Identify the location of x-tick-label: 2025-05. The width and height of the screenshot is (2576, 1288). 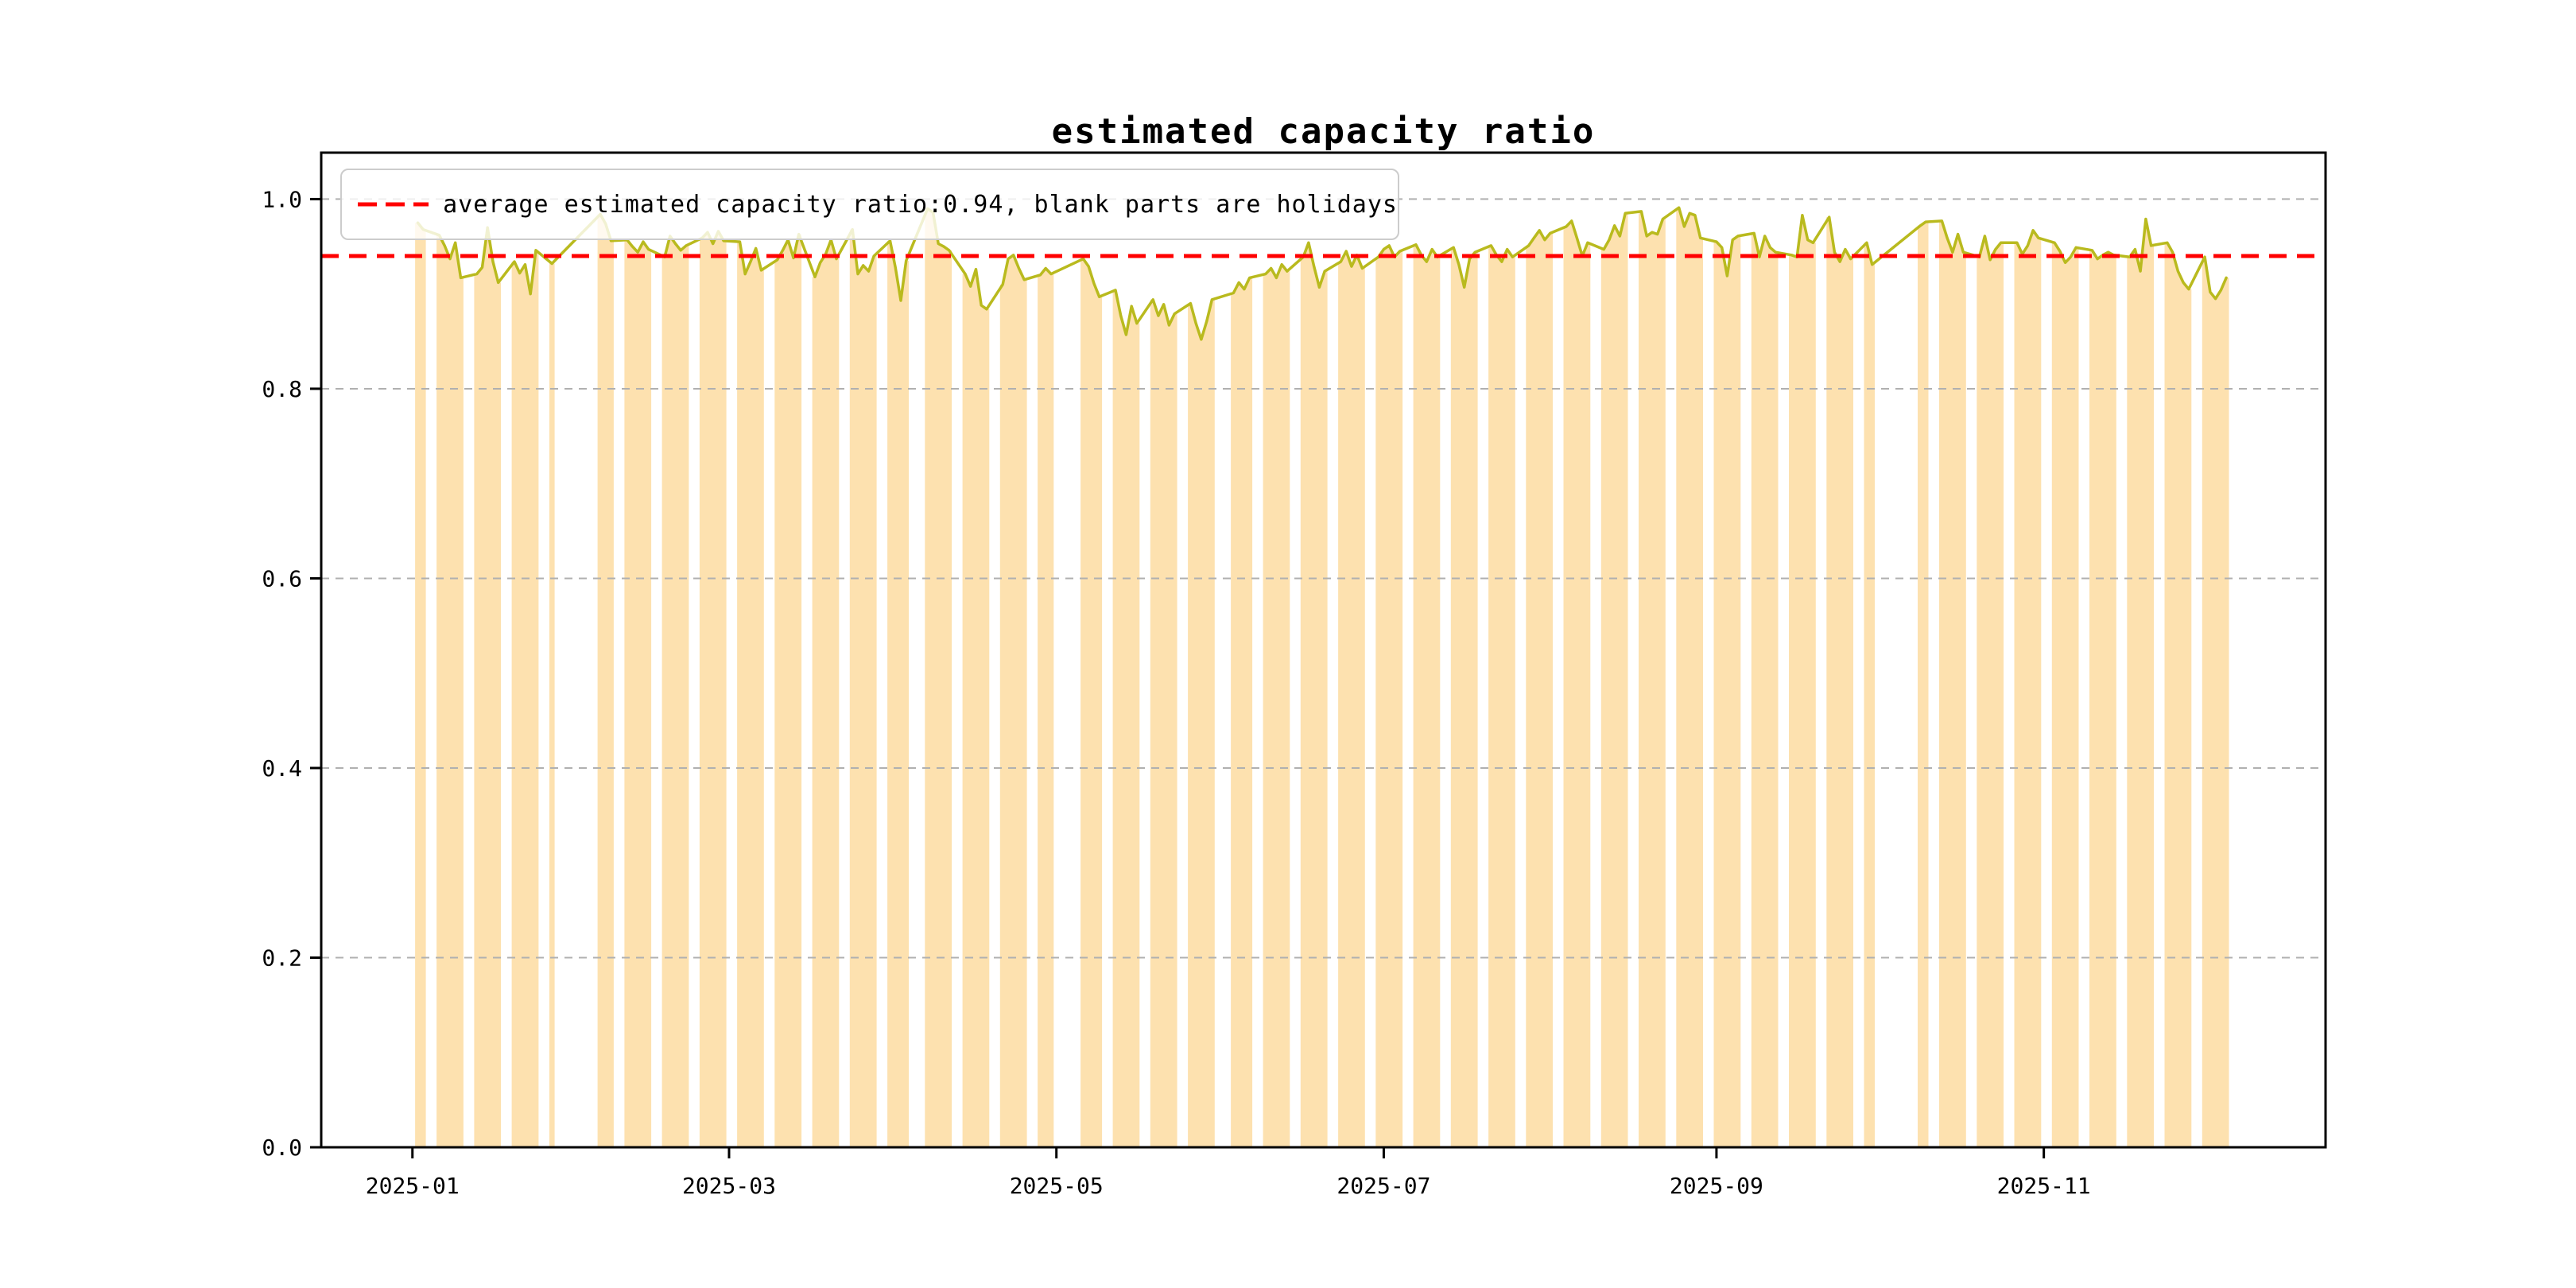
(1057, 1186).